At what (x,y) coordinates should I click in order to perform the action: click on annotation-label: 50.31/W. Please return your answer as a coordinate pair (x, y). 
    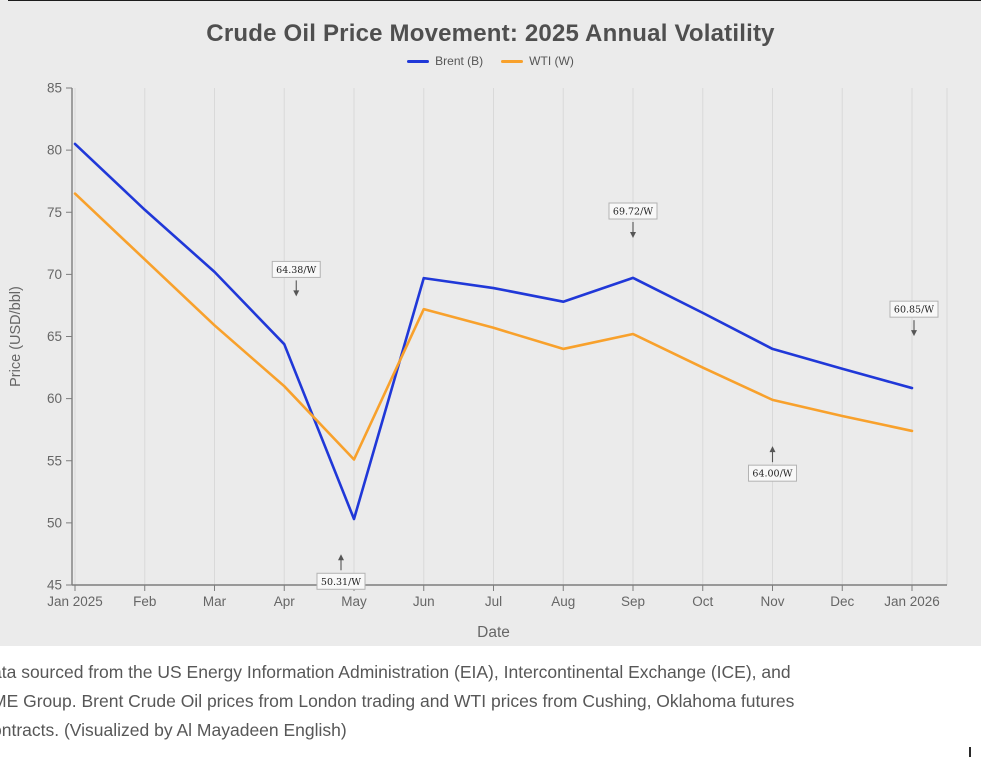
    Looking at the image, I should click on (341, 582).